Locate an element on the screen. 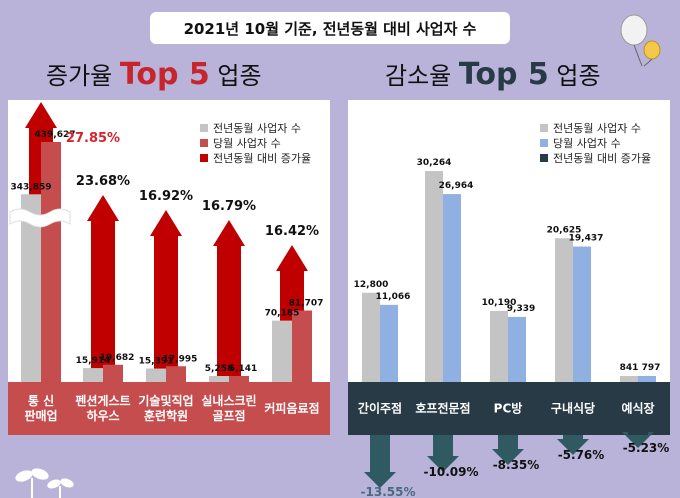  value-label-curr: 11,066 is located at coordinates (393, 297).